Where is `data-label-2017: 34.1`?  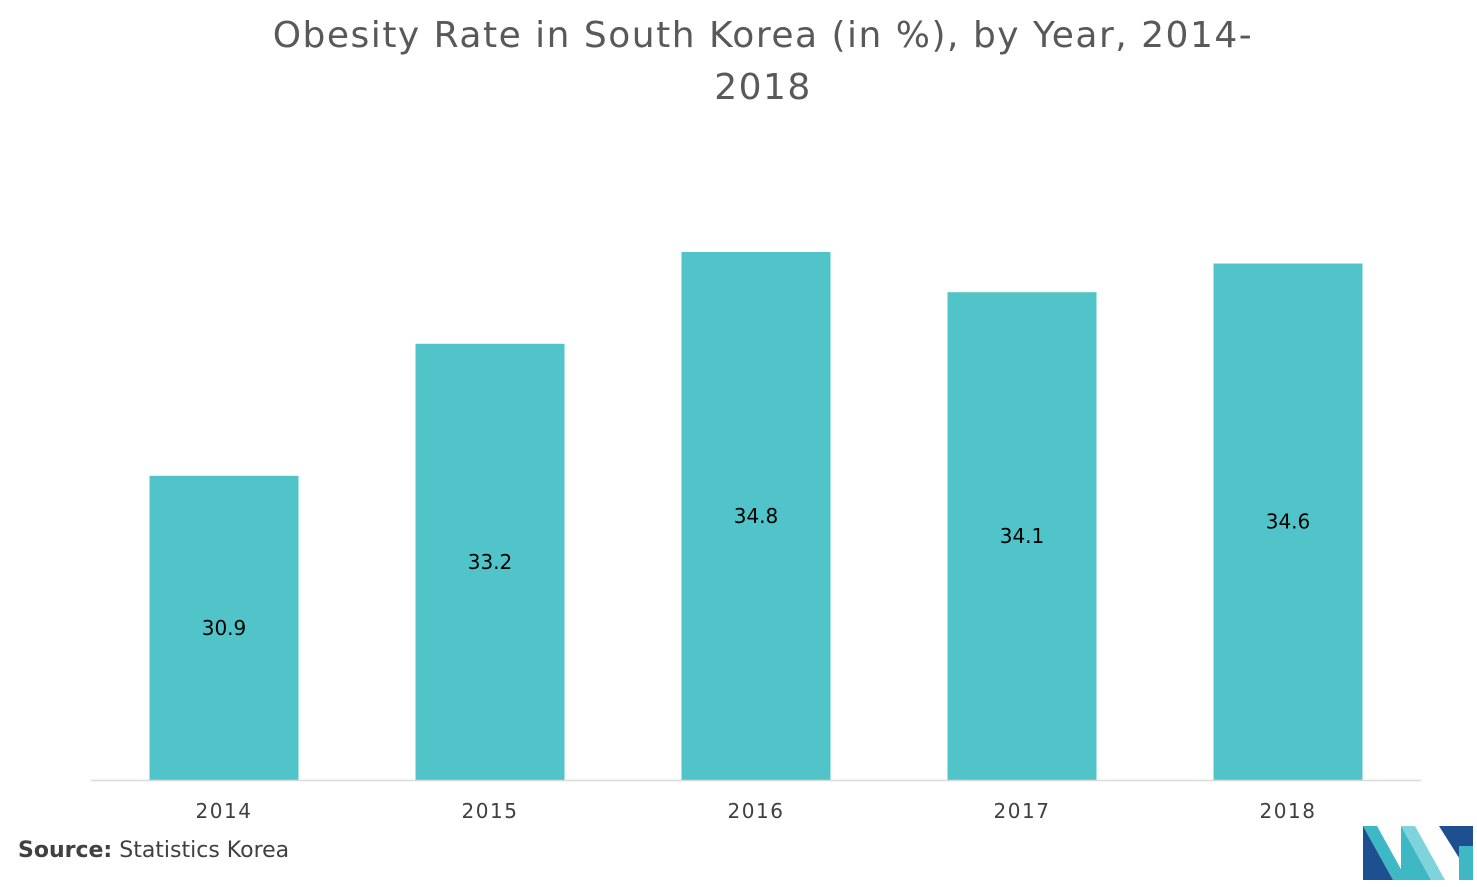
data-label-2017: 34.1 is located at coordinates (1022, 536).